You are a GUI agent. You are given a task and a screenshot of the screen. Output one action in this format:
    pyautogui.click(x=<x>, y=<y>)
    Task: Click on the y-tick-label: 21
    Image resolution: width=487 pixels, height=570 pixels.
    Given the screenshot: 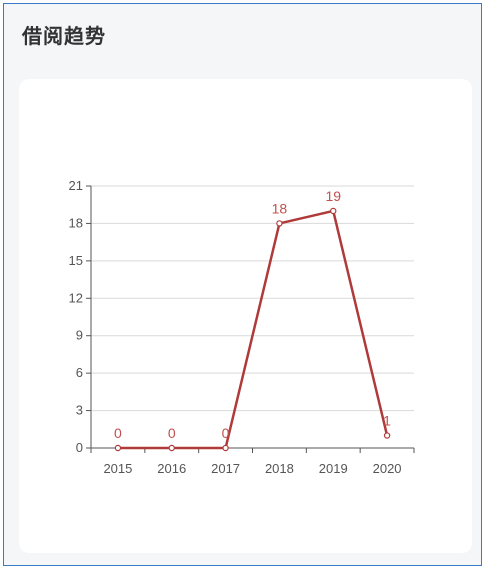 What is the action you would take?
    pyautogui.click(x=76, y=185)
    